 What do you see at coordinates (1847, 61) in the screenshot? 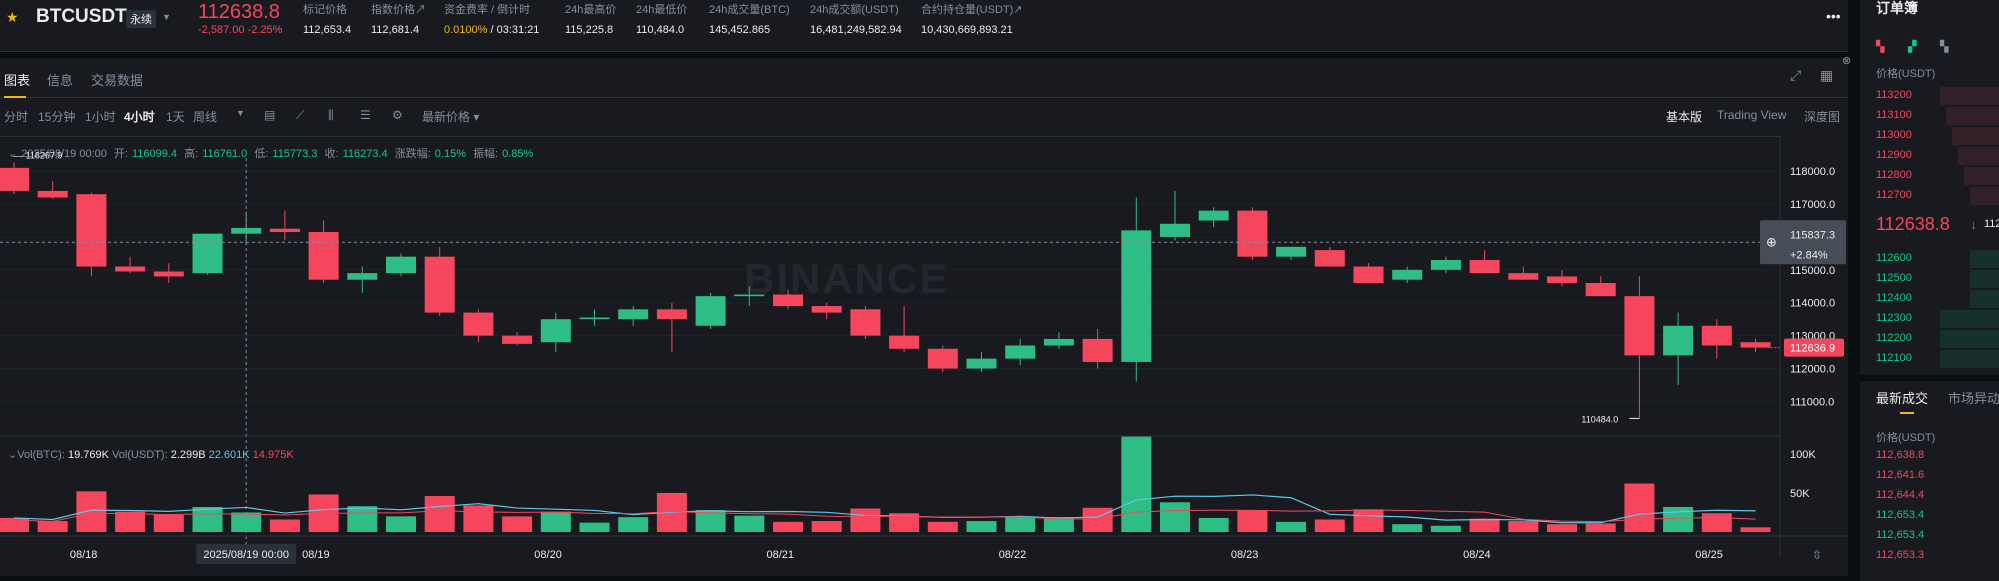
I see `close-icon: ⊗` at bounding box center [1847, 61].